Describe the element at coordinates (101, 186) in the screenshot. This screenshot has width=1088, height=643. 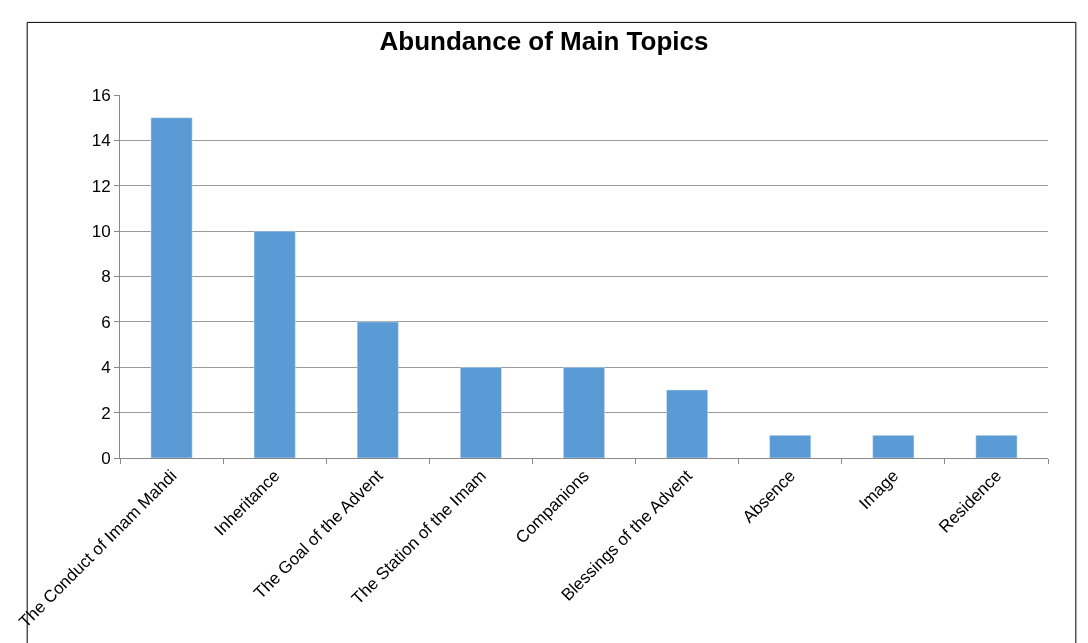
I see `y-tick-label: 12` at that location.